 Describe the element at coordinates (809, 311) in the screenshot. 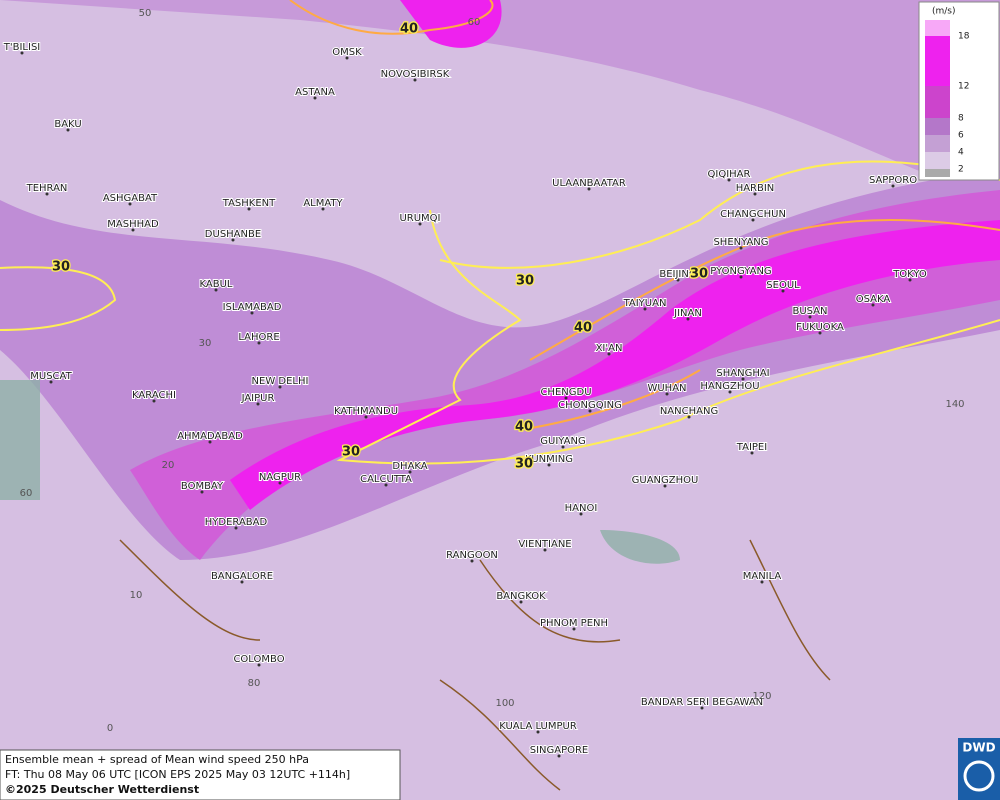

I see `city-label: BUSAN` at that location.